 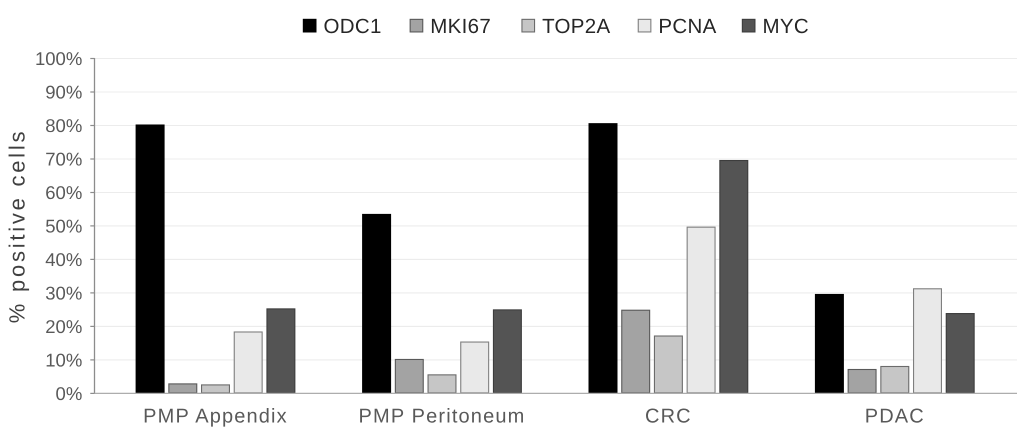 I want to click on svg-text: 0%, so click(x=69, y=393).